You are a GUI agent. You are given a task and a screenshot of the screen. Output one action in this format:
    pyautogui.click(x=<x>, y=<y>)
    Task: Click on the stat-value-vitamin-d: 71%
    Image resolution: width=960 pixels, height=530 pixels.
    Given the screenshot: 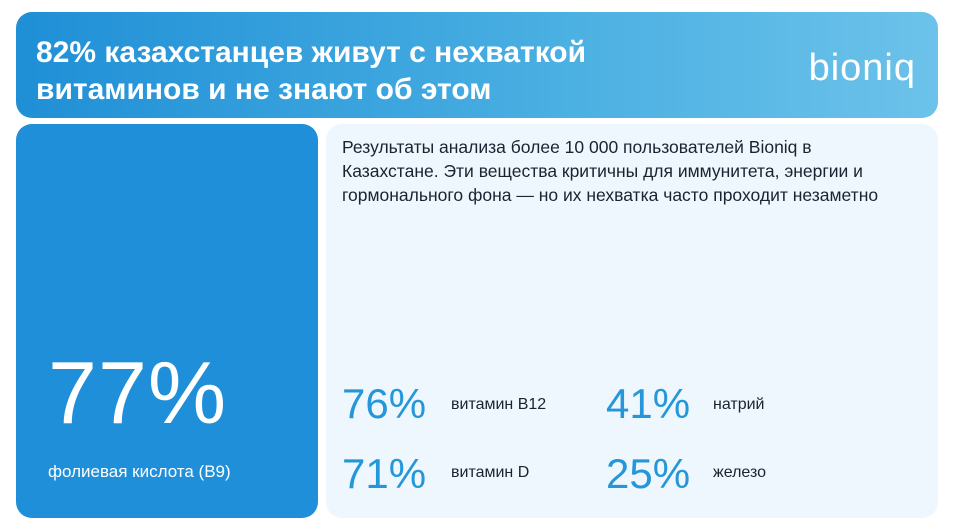 What is the action you would take?
    pyautogui.click(x=384, y=473)
    